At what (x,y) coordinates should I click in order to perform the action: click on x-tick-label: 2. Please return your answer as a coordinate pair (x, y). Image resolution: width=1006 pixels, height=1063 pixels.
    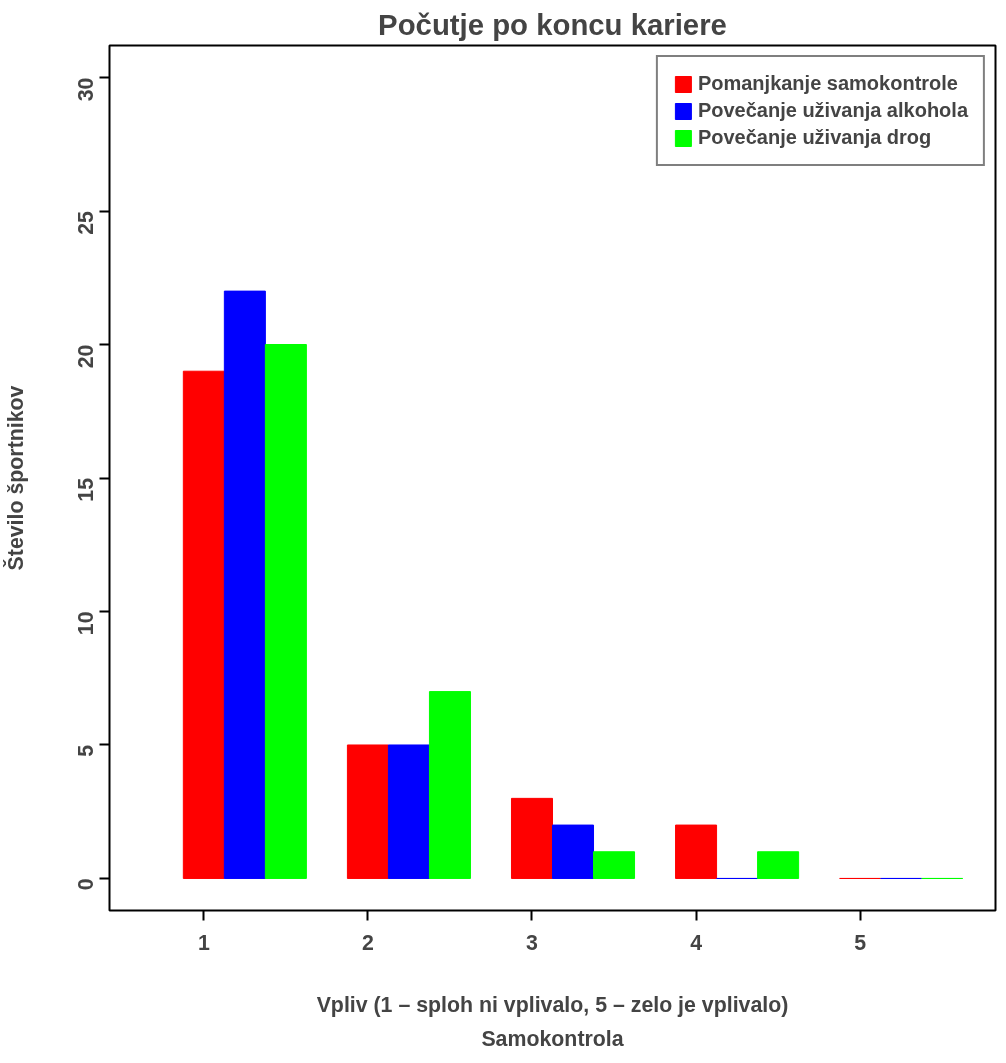
    Looking at the image, I should click on (367, 942).